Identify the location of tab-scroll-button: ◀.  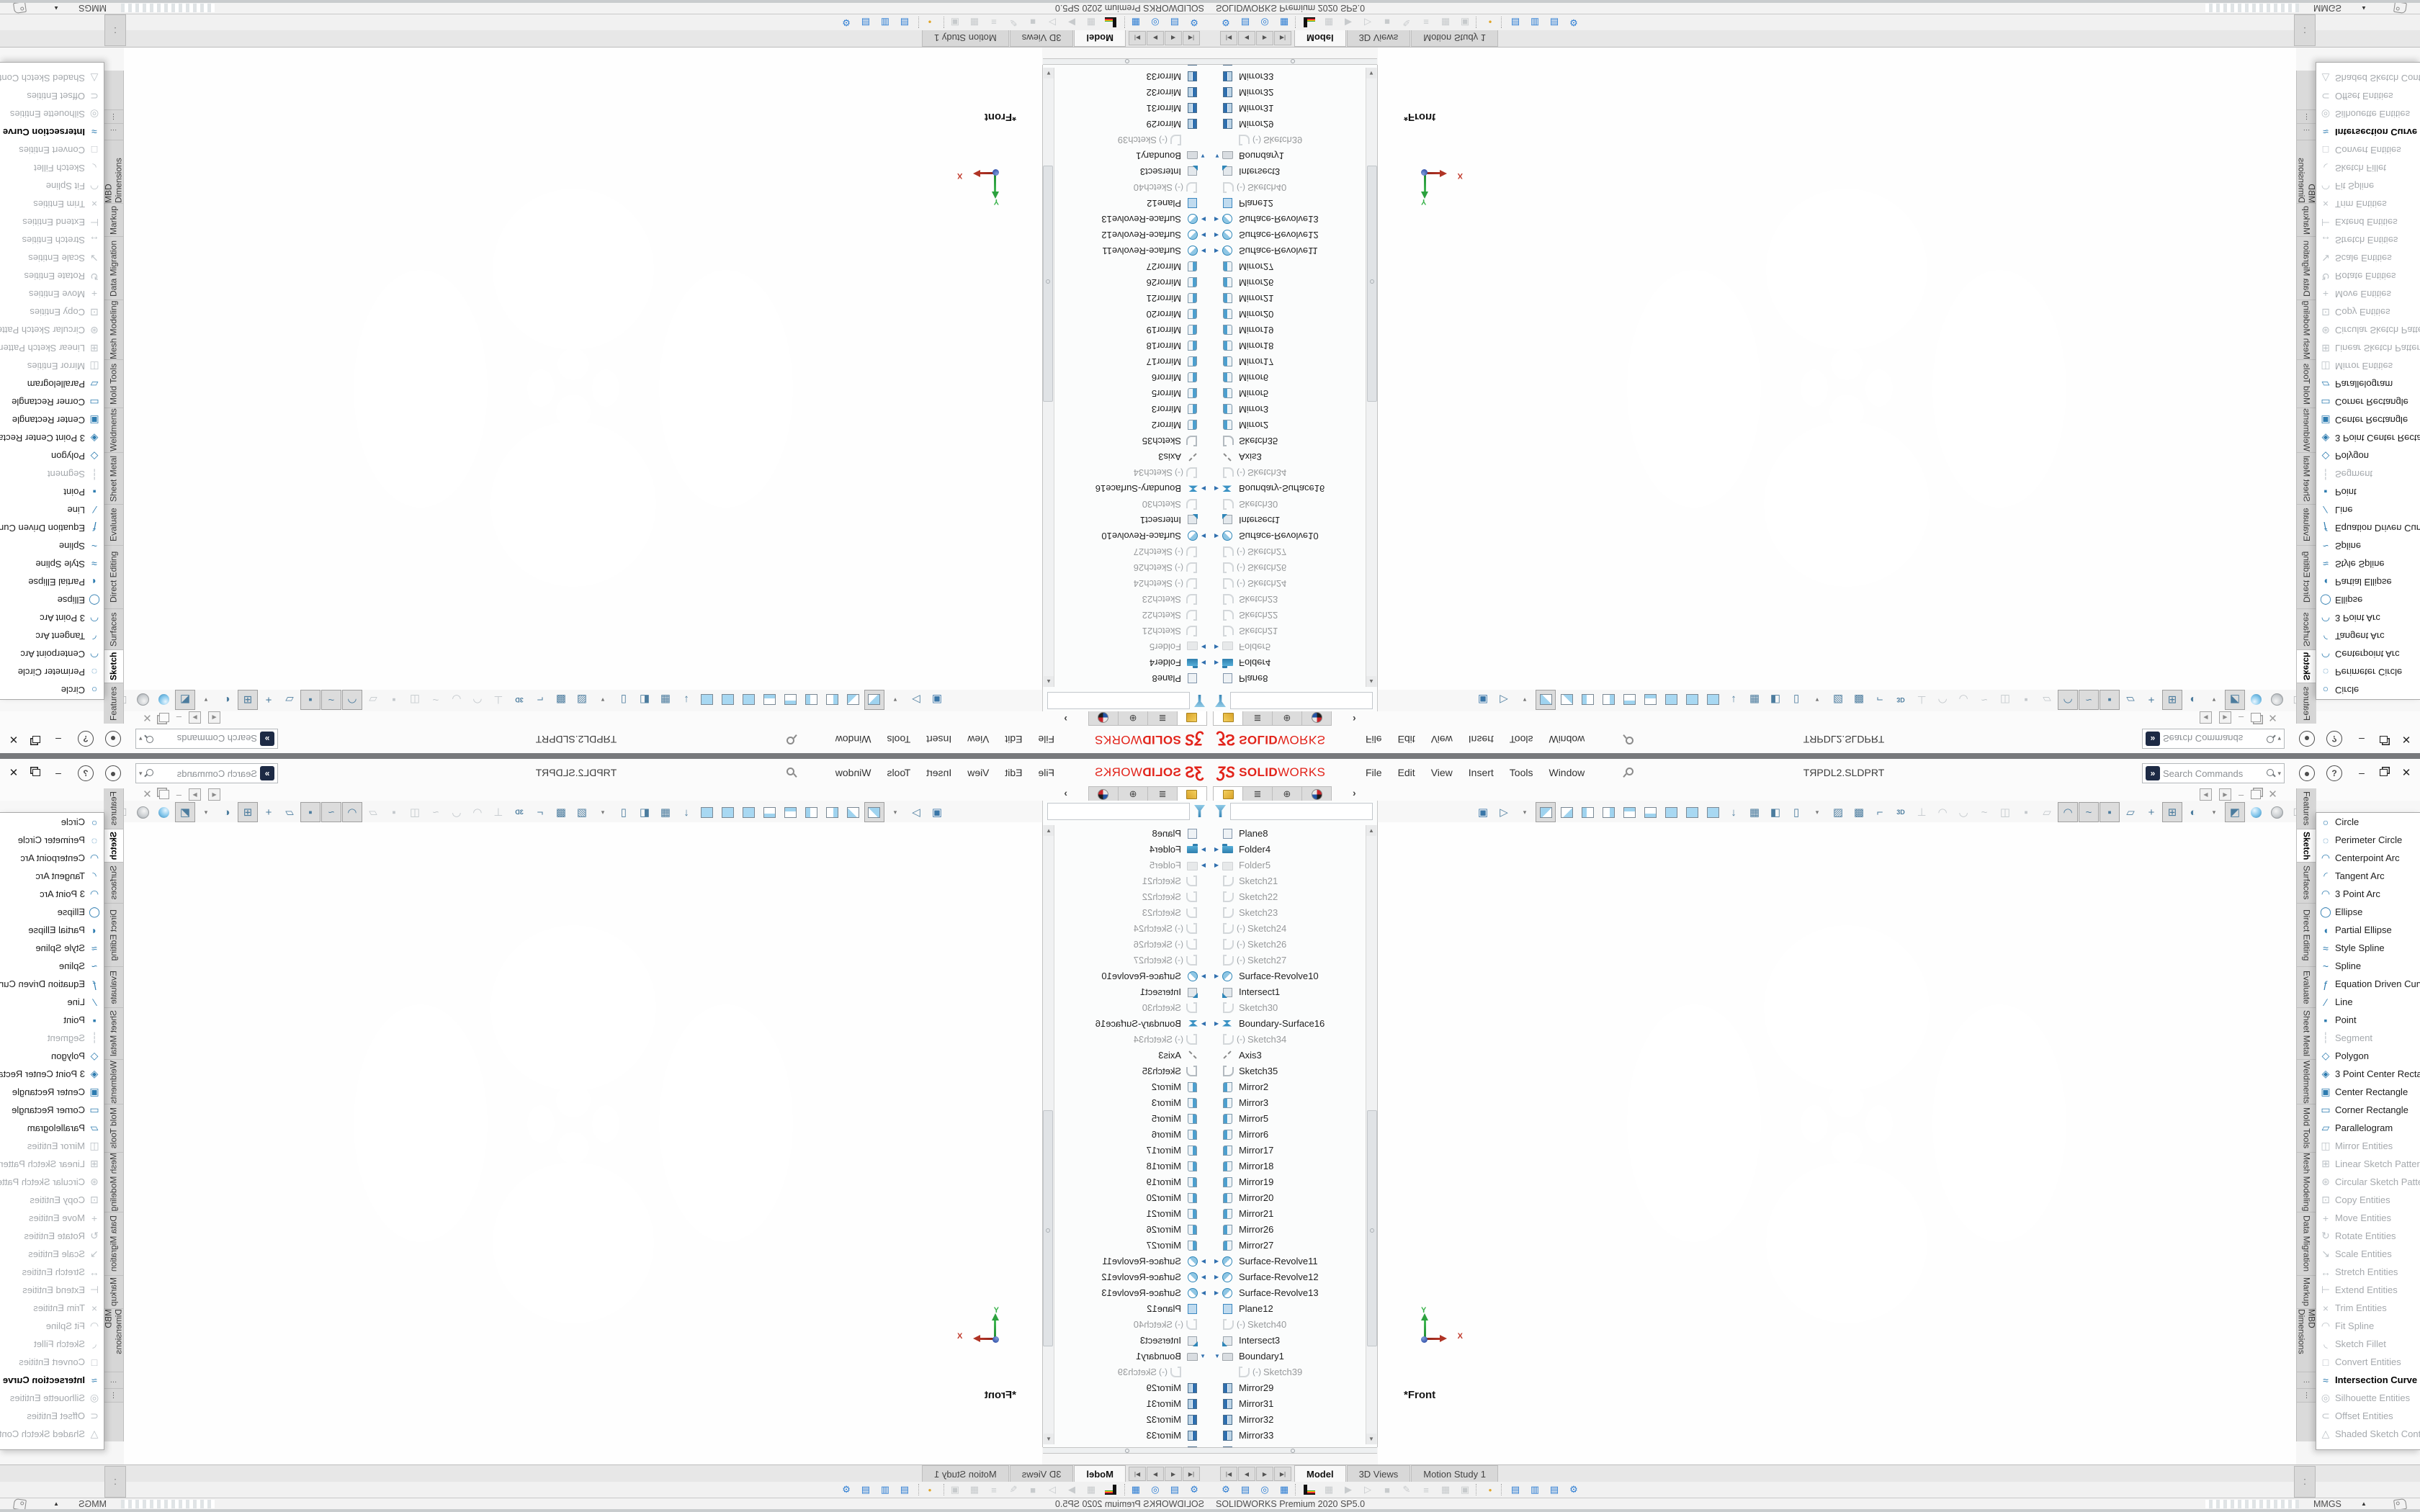
(1173, 38).